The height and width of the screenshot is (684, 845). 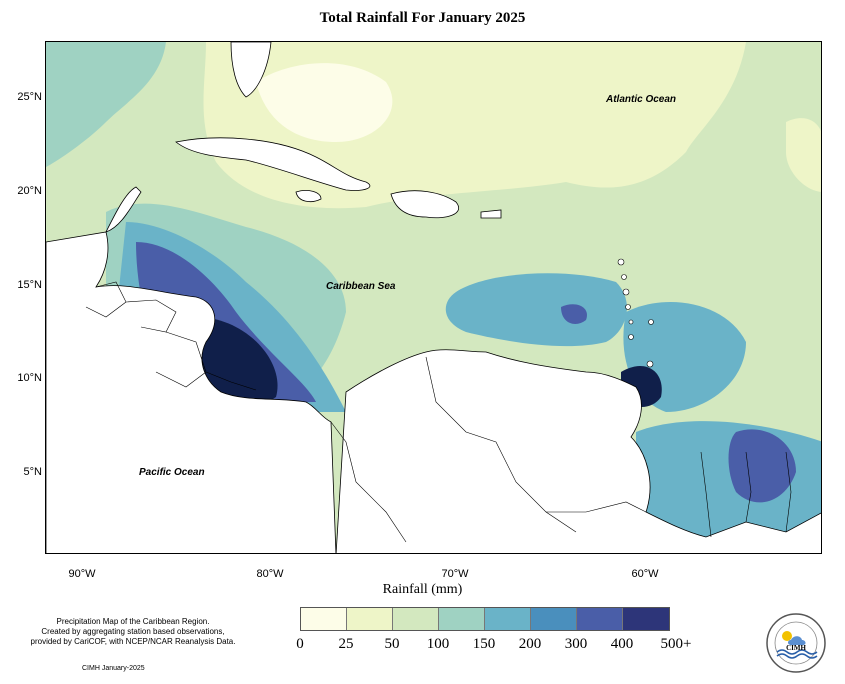 I want to click on lat-label-5n: 5°N, so click(x=32, y=472).